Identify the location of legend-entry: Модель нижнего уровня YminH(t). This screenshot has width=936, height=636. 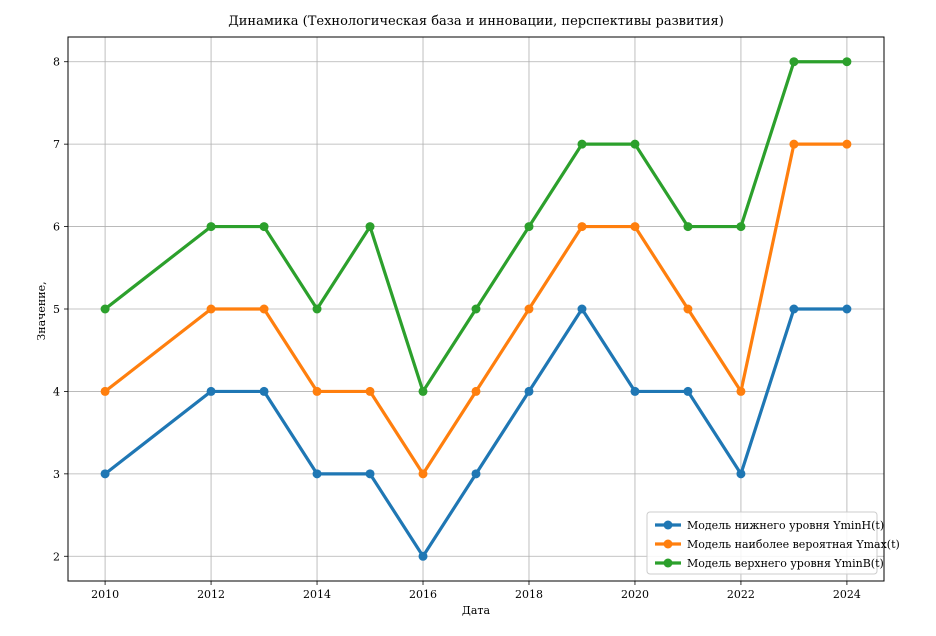
(785, 525).